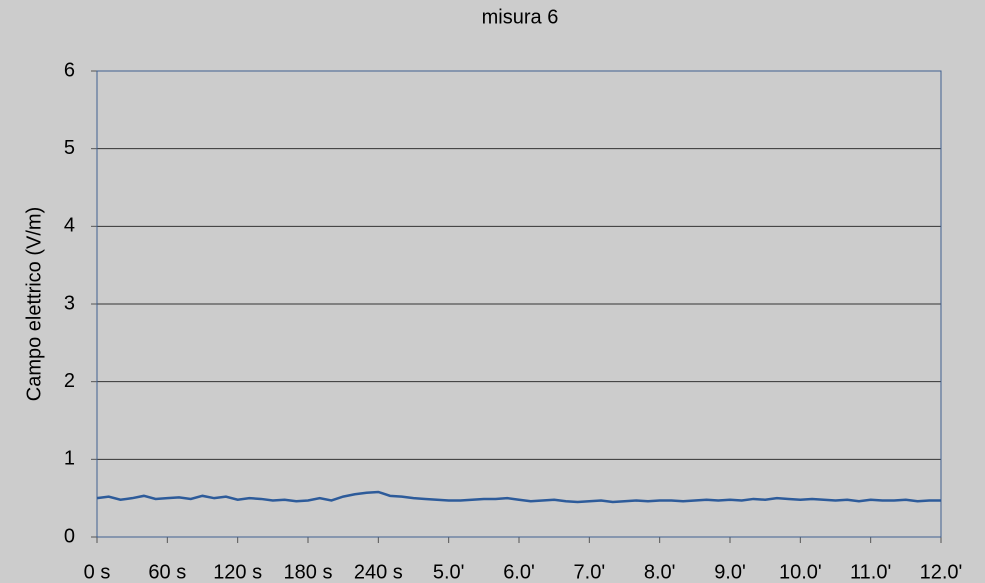  Describe the element at coordinates (870, 572) in the screenshot. I see `x-tick-label: 11.0'` at that location.